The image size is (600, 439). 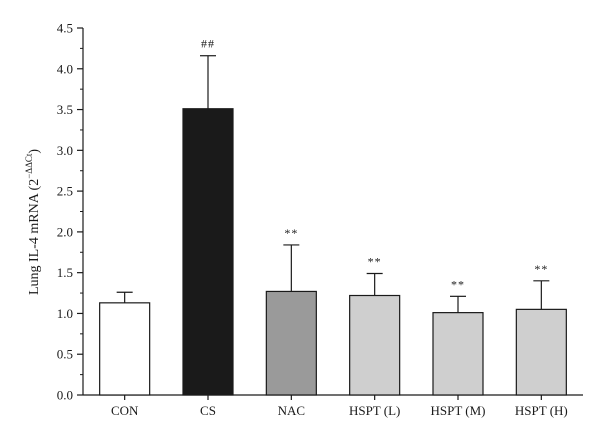 What do you see at coordinates (65, 109) in the screenshot?
I see `y-tick-label: 3.5` at bounding box center [65, 109].